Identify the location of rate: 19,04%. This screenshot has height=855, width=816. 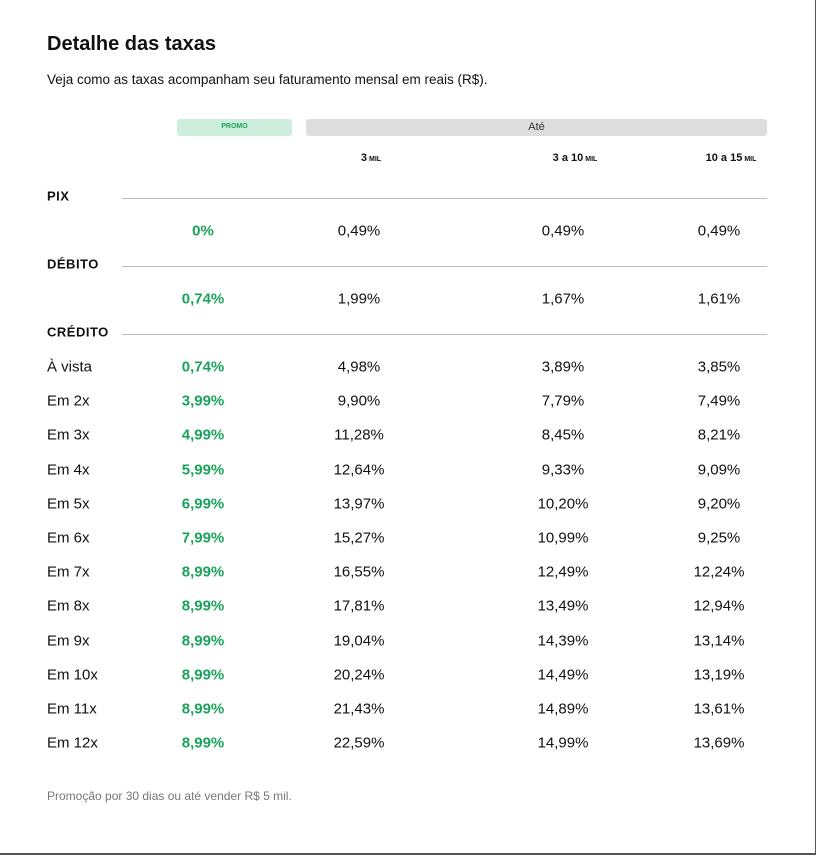
(359, 641).